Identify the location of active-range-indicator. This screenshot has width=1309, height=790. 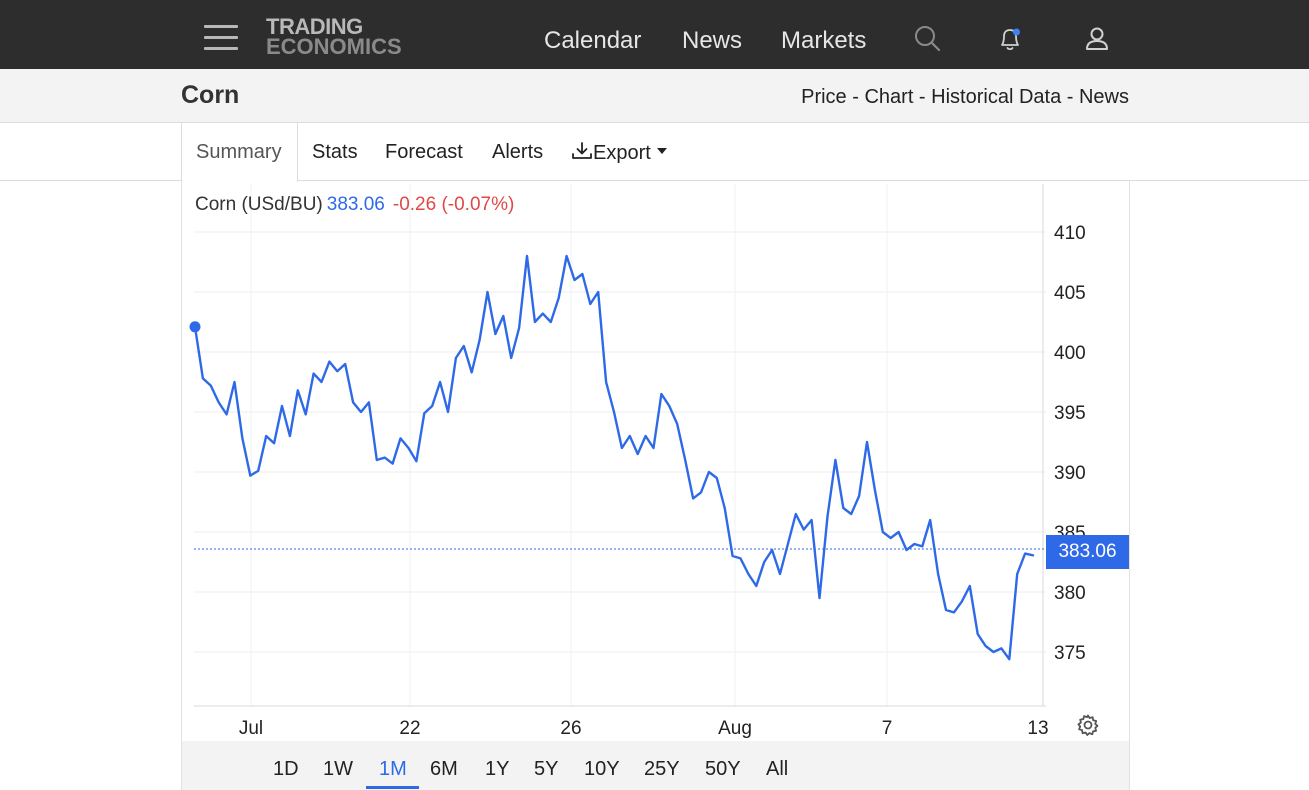
(392, 787).